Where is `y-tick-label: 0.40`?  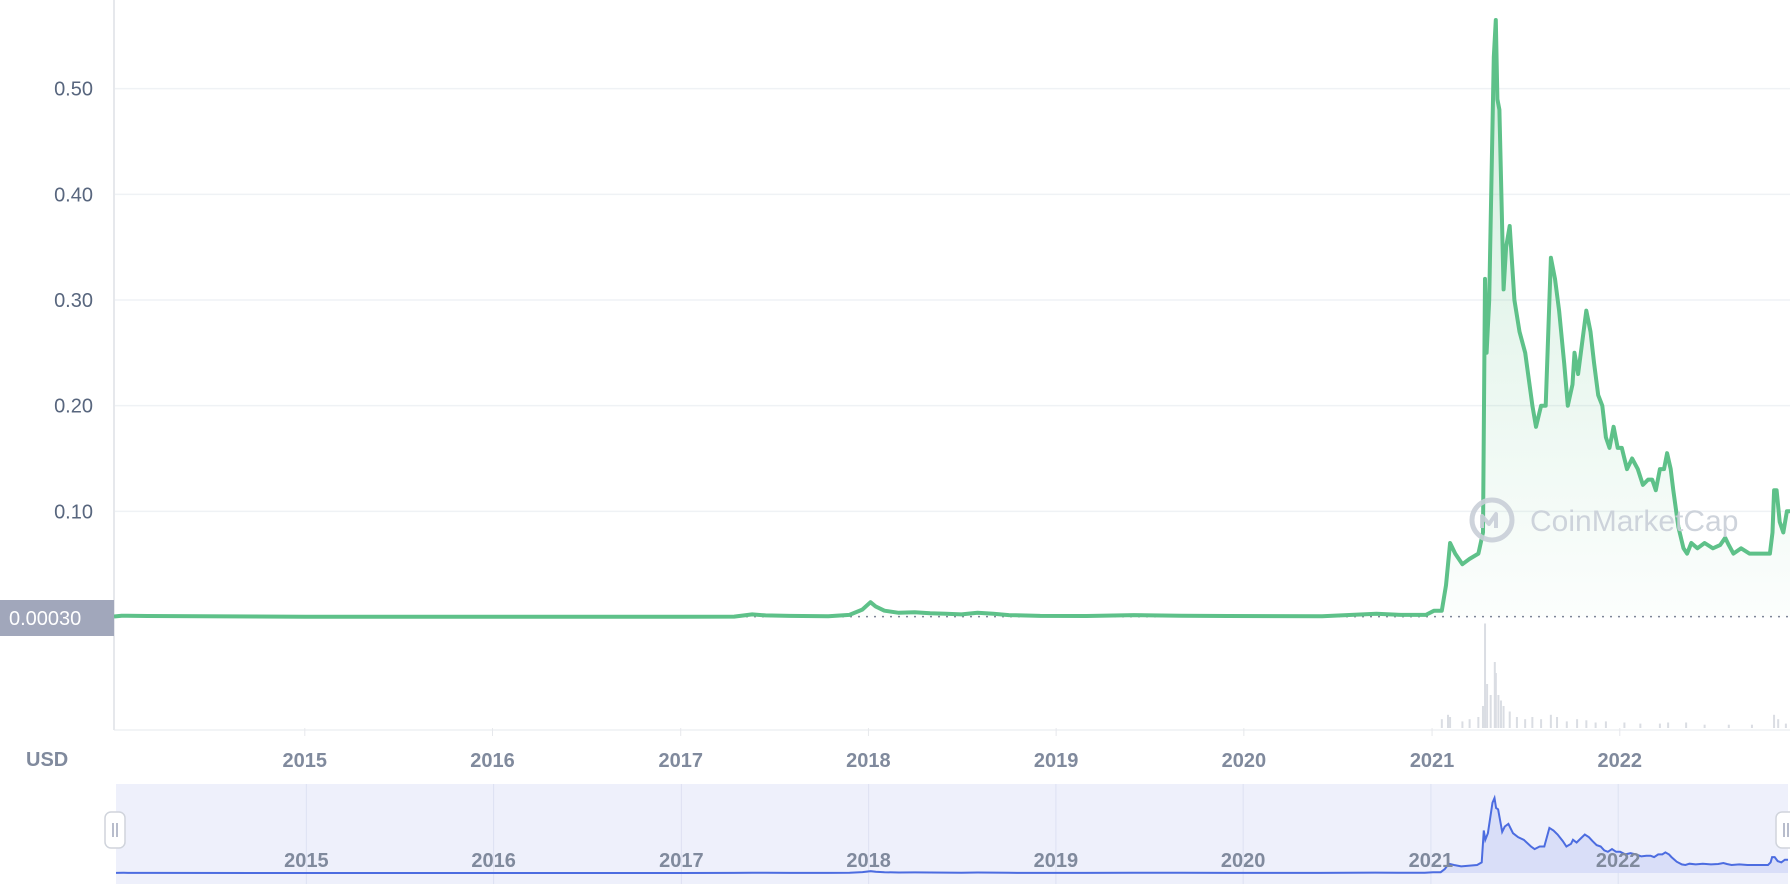 y-tick-label: 0.40 is located at coordinates (73, 195).